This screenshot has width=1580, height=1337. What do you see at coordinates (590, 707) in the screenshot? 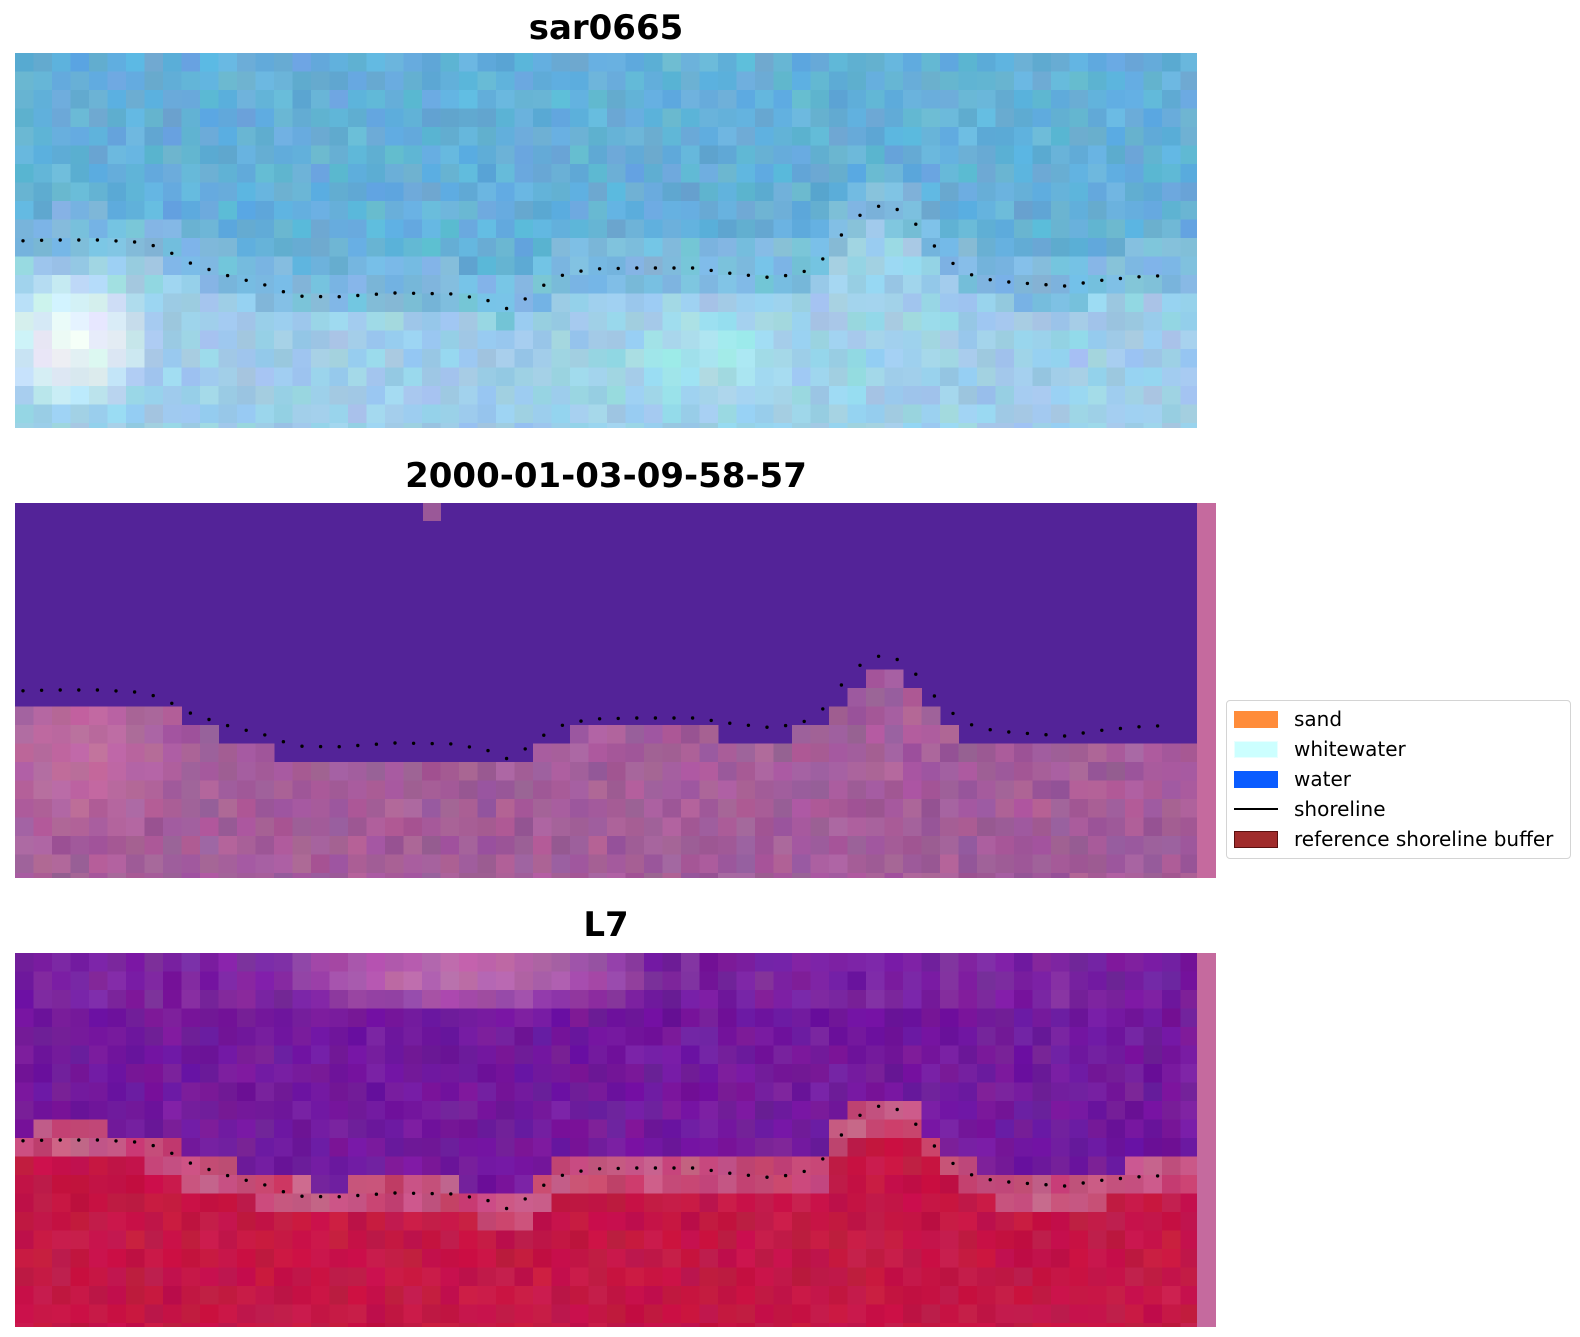
I see `class-shoreline` at bounding box center [590, 707].